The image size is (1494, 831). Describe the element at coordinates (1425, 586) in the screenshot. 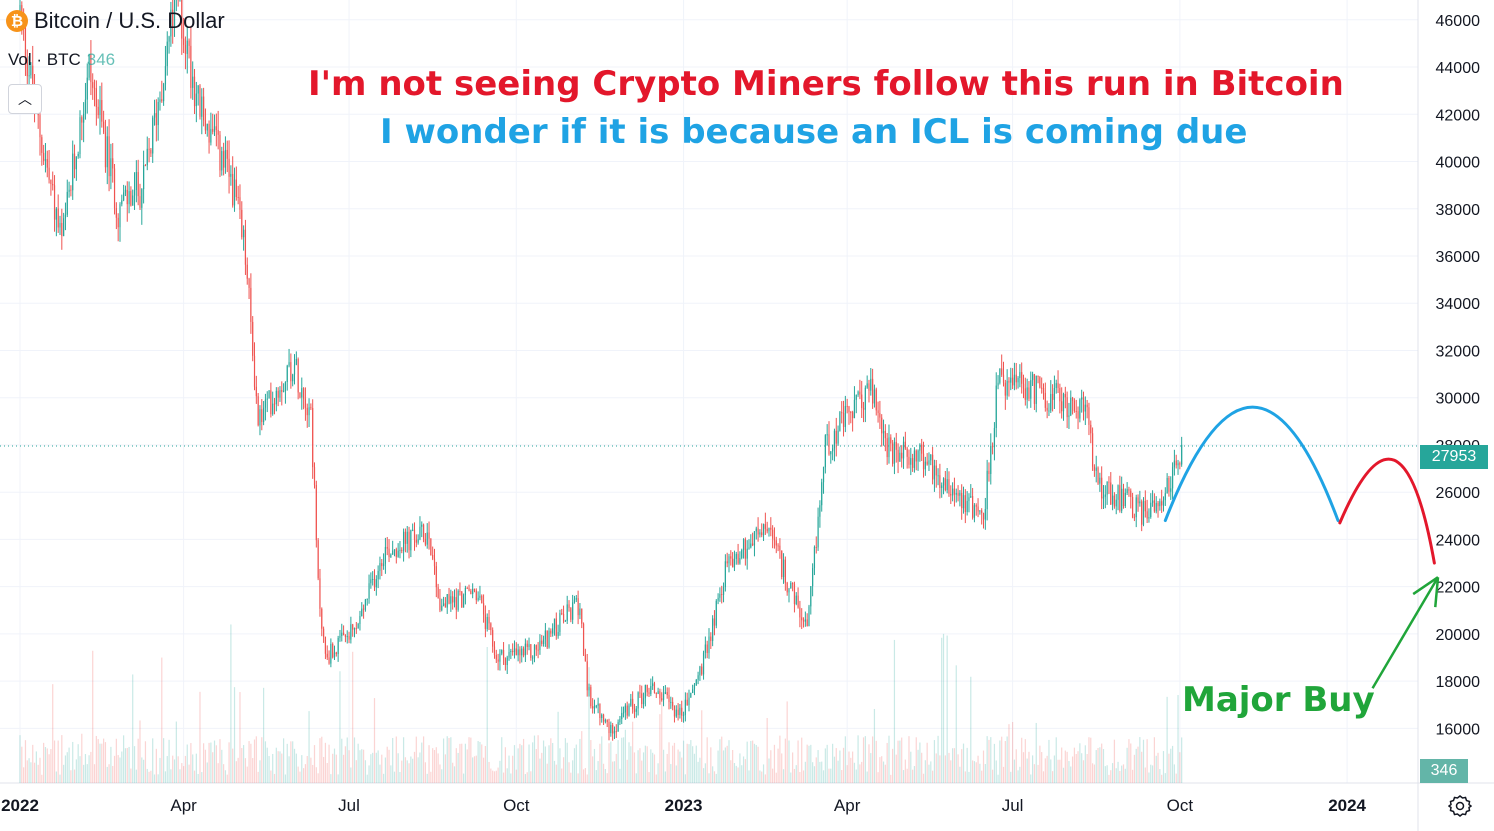

I see `major-buy-arrowhead` at that location.